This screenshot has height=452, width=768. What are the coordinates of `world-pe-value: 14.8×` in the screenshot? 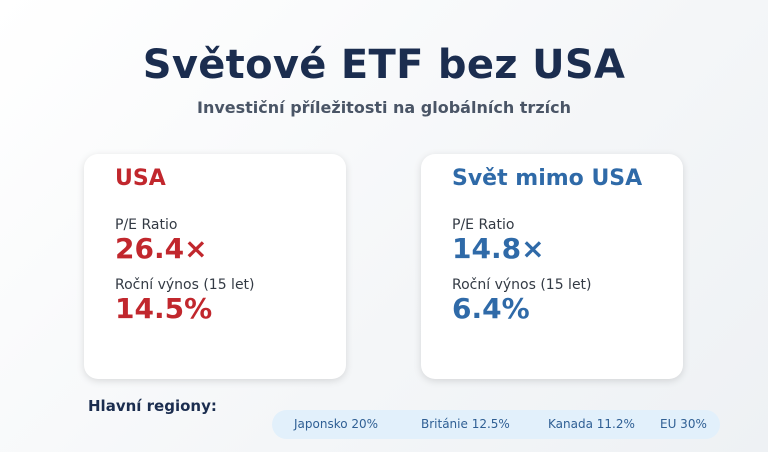 It's located at (498, 248).